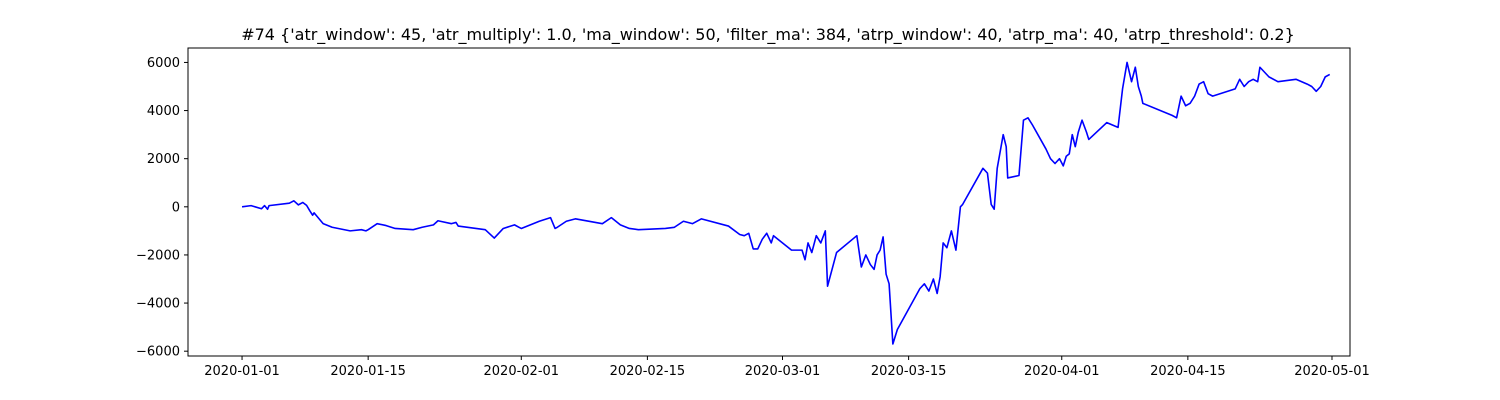 The height and width of the screenshot is (400, 1500). I want to click on y-tick-label-2: −2000, so click(158, 255).